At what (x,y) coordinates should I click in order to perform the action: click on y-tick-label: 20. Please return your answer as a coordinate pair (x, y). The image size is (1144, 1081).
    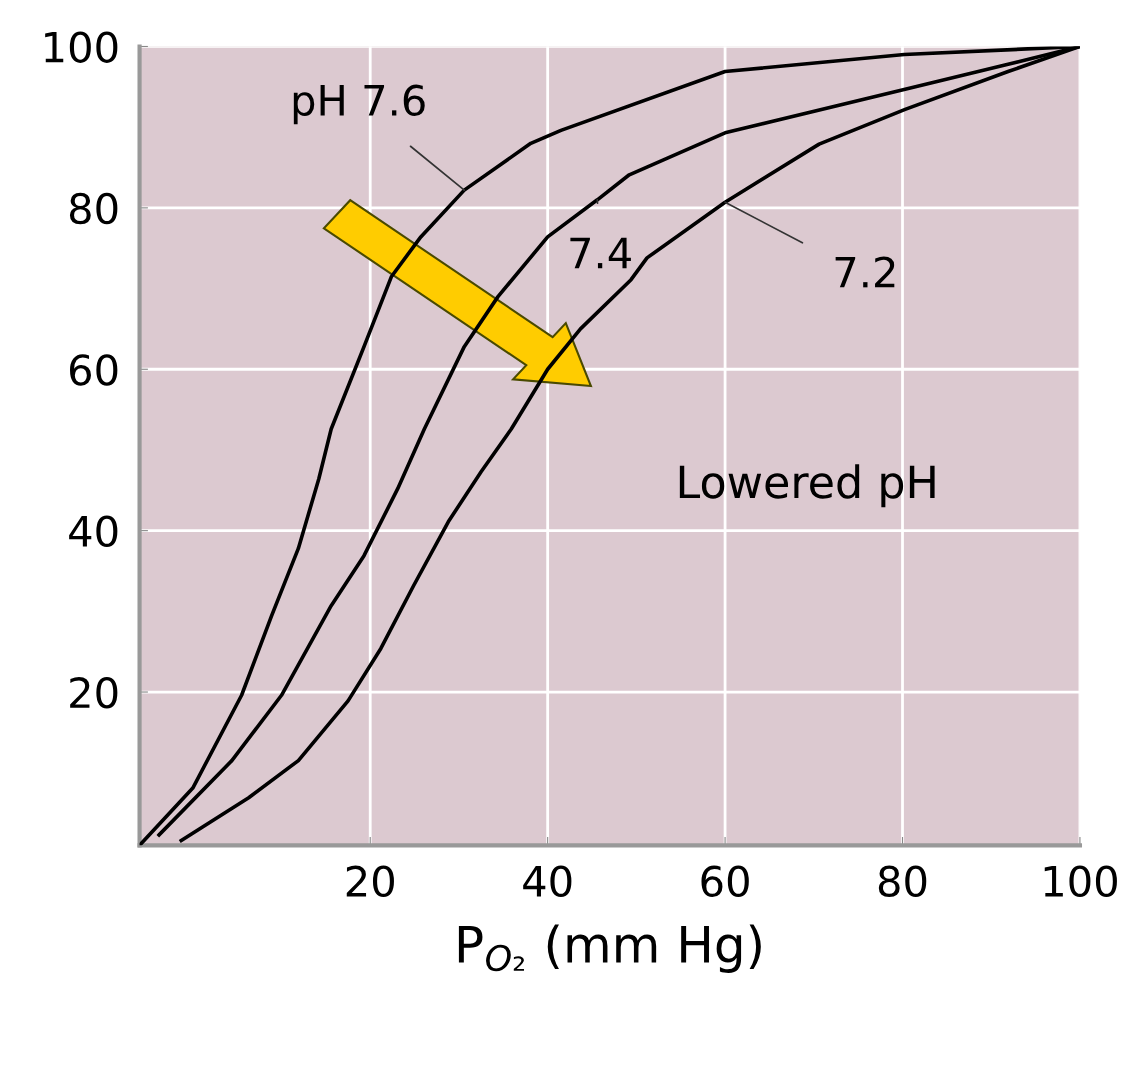
    Looking at the image, I should click on (94, 692).